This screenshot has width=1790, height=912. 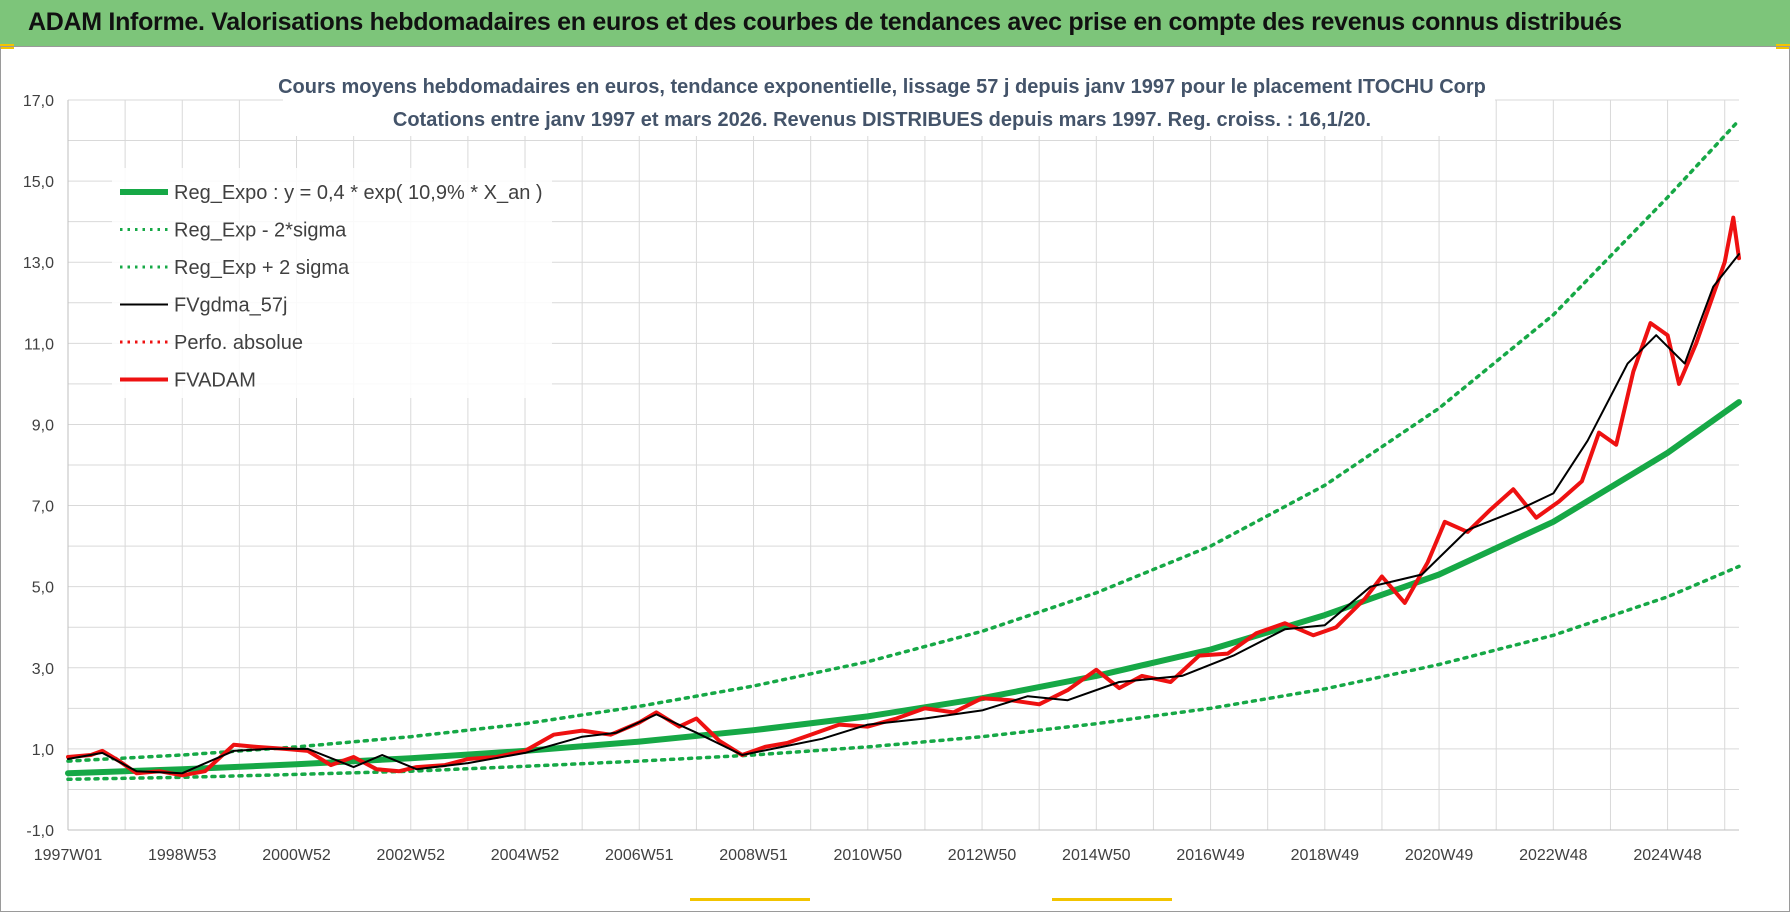 I want to click on x-tick-label: 2008W51, so click(x=753, y=855).